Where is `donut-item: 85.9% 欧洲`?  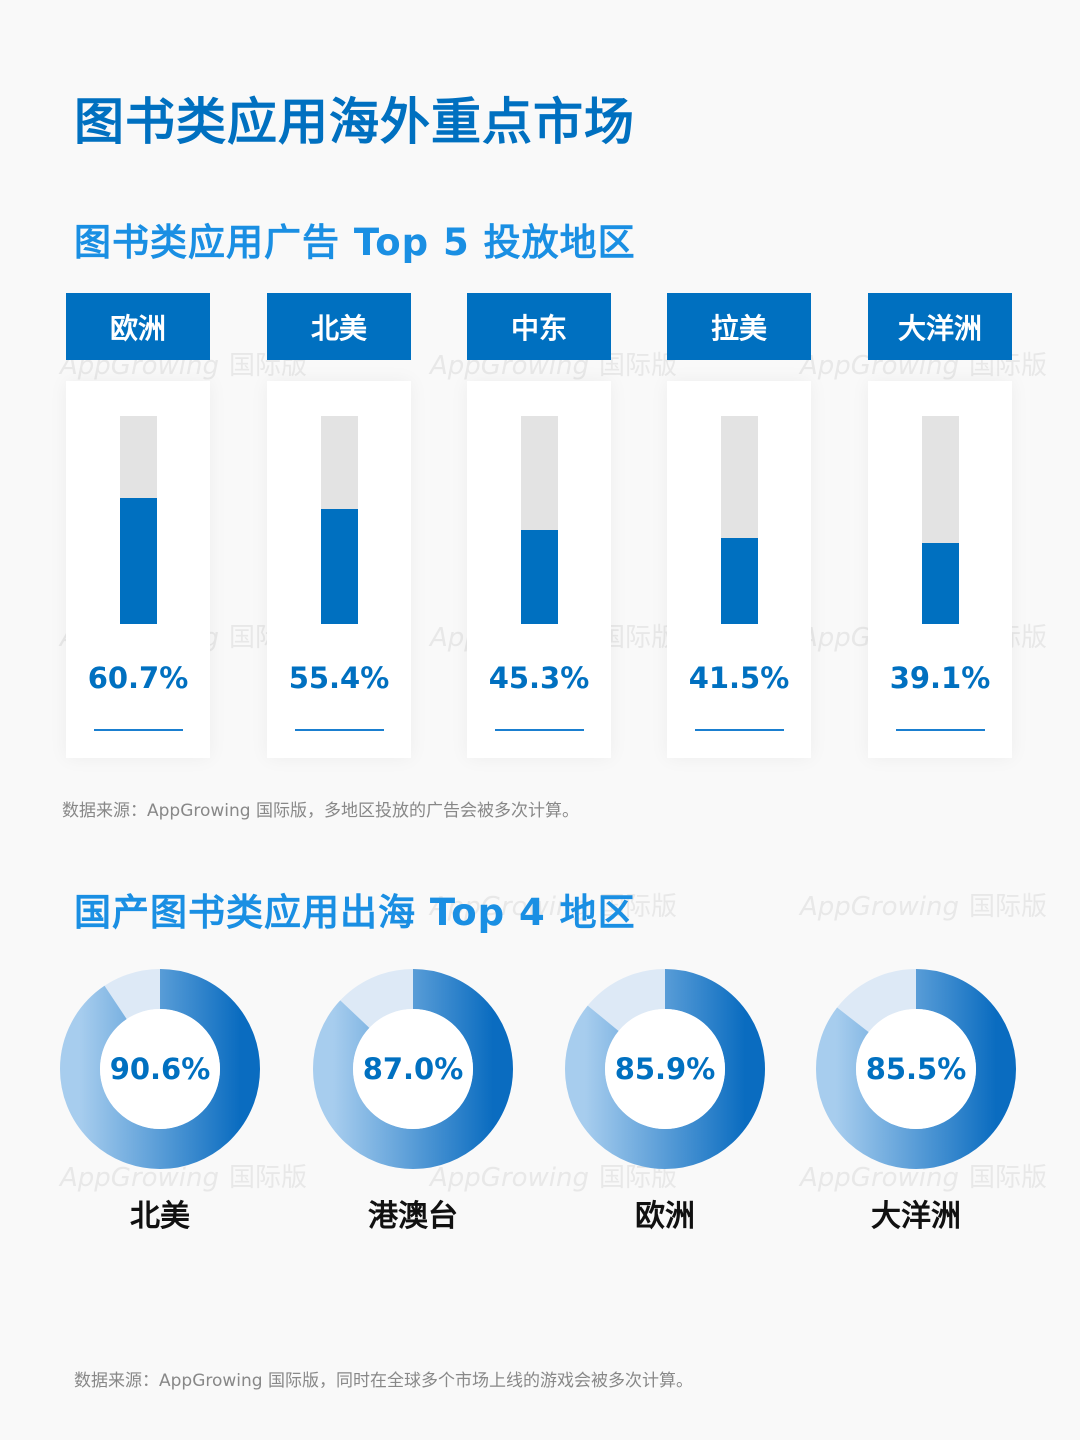 donut-item: 85.9% 欧洲 is located at coordinates (665, 1102).